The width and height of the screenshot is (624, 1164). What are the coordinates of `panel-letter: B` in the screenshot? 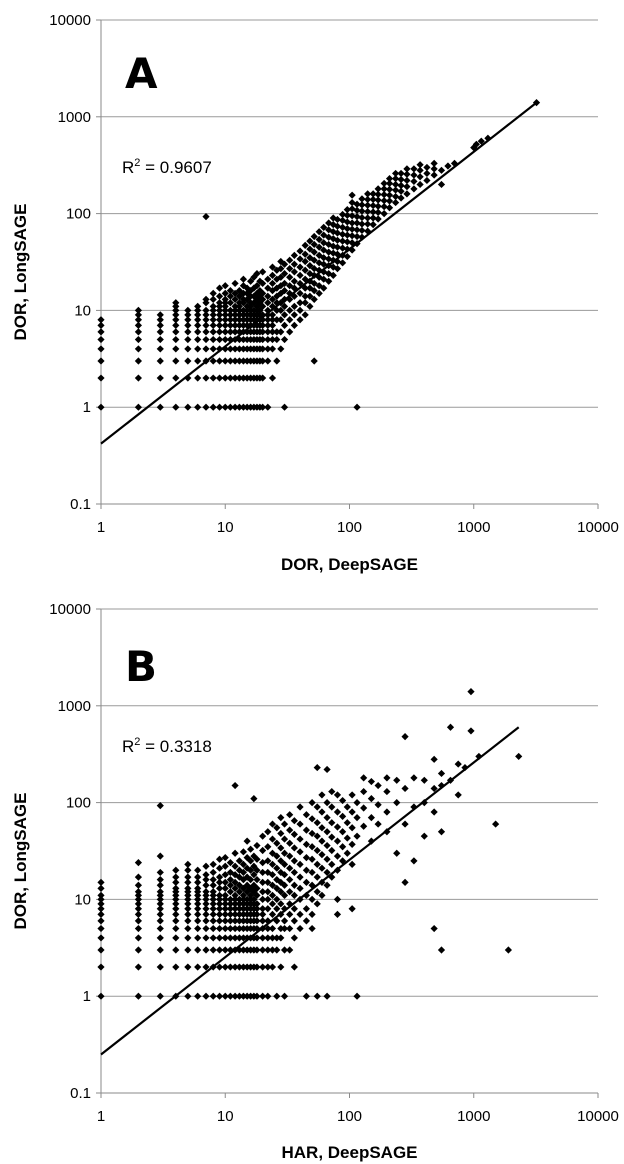 It's located at (141, 666).